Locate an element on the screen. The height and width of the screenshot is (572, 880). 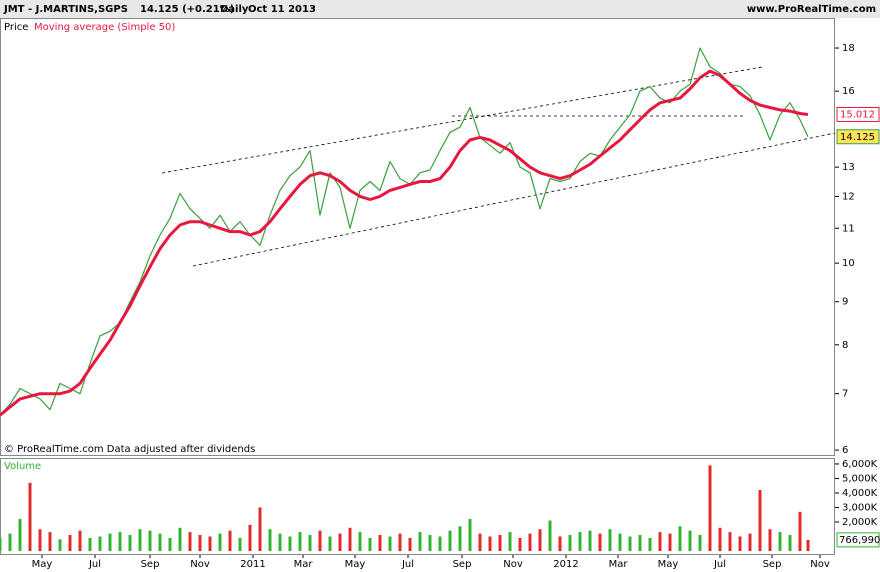
y-tick-label: 13 is located at coordinates (848, 167).